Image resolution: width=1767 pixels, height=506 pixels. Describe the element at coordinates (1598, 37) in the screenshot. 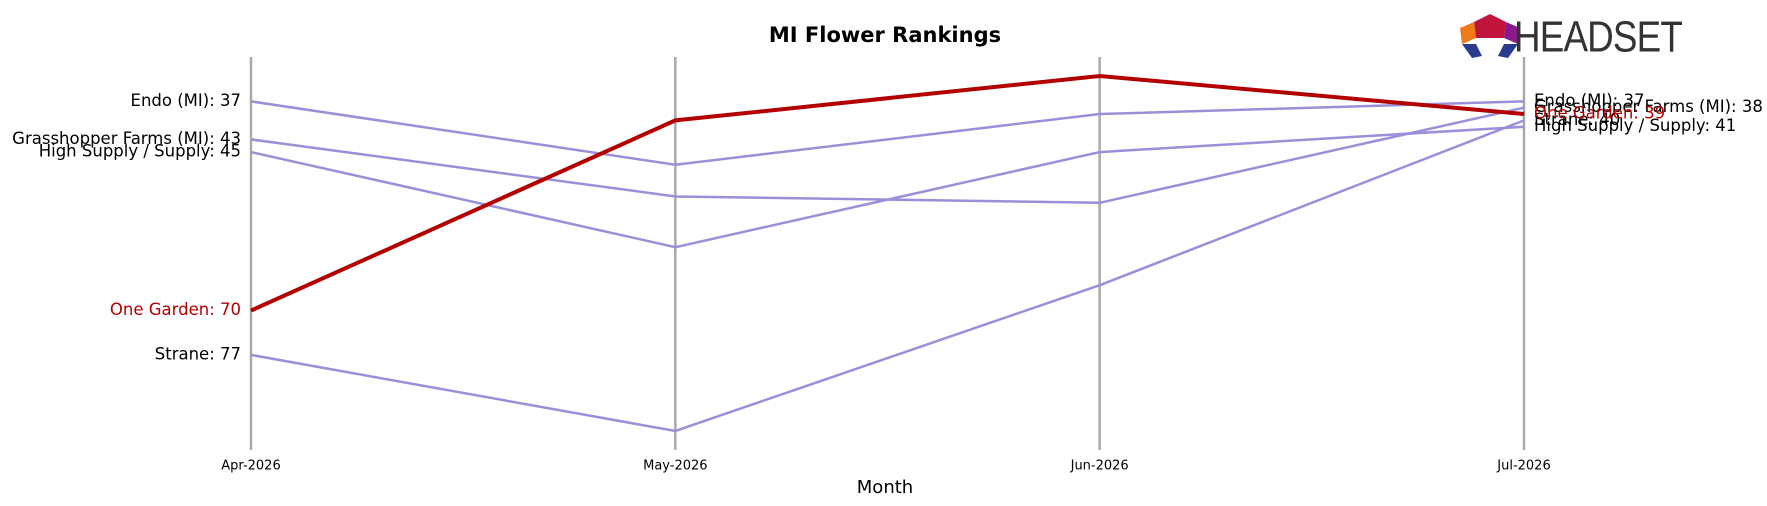

I see `logo-text: HEADSET` at that location.